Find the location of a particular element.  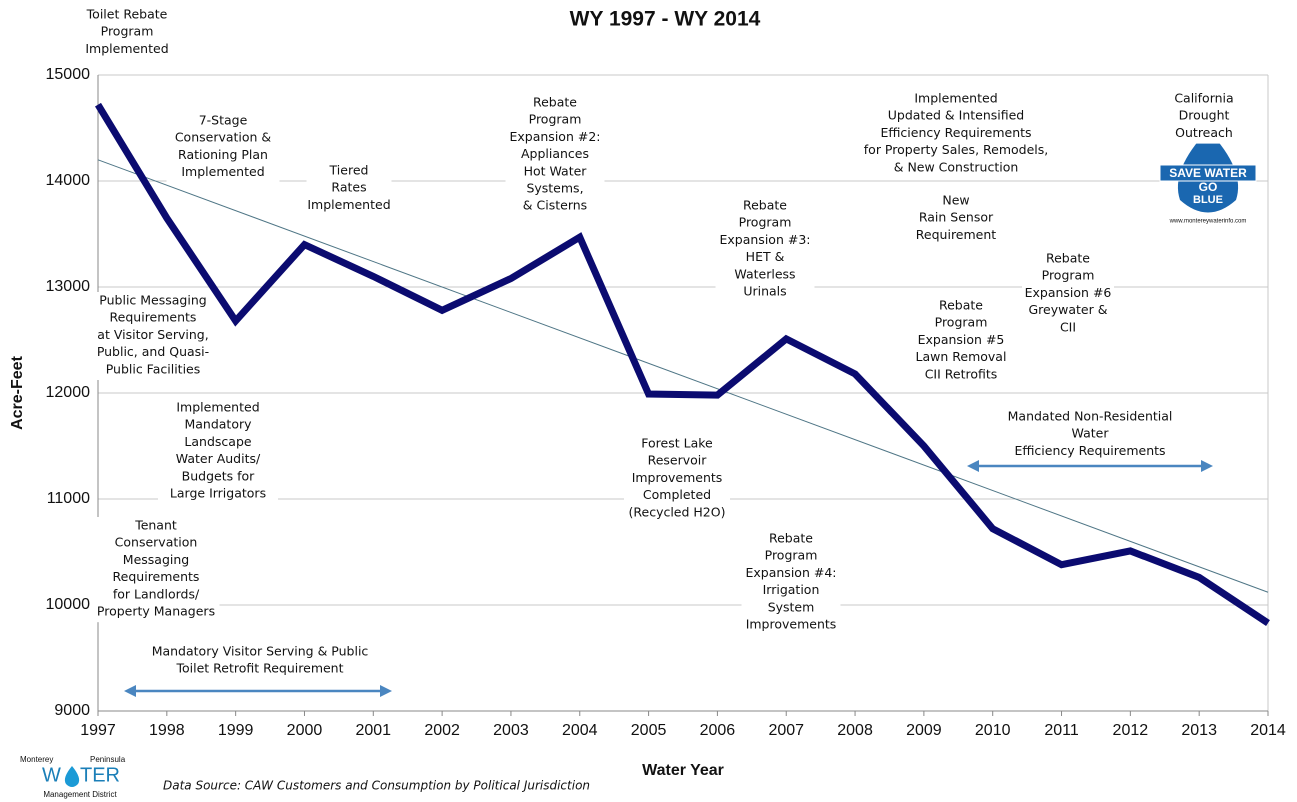

annotation: California Drought Outreach is located at coordinates (1204, 117).